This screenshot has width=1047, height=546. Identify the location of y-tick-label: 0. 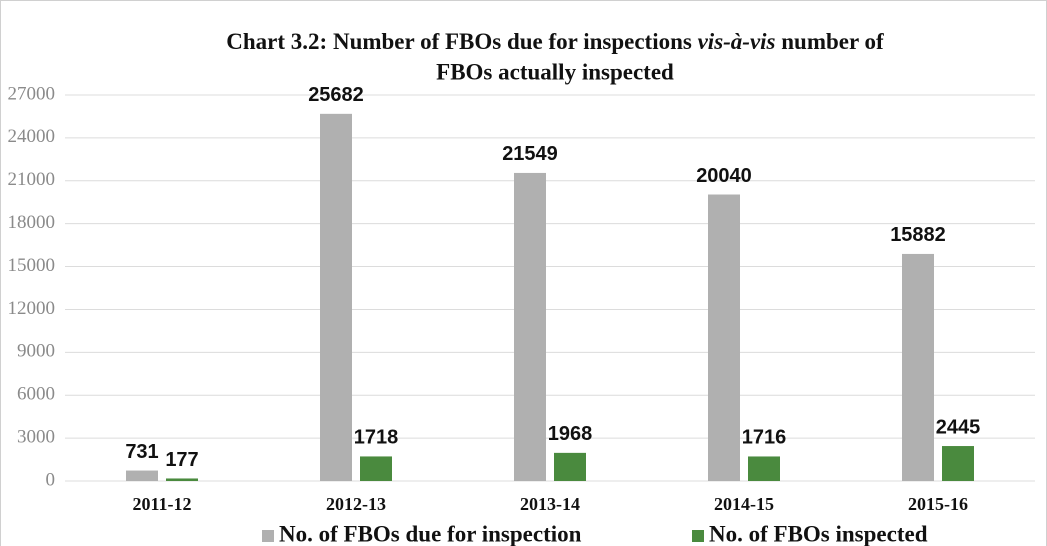
(51, 479).